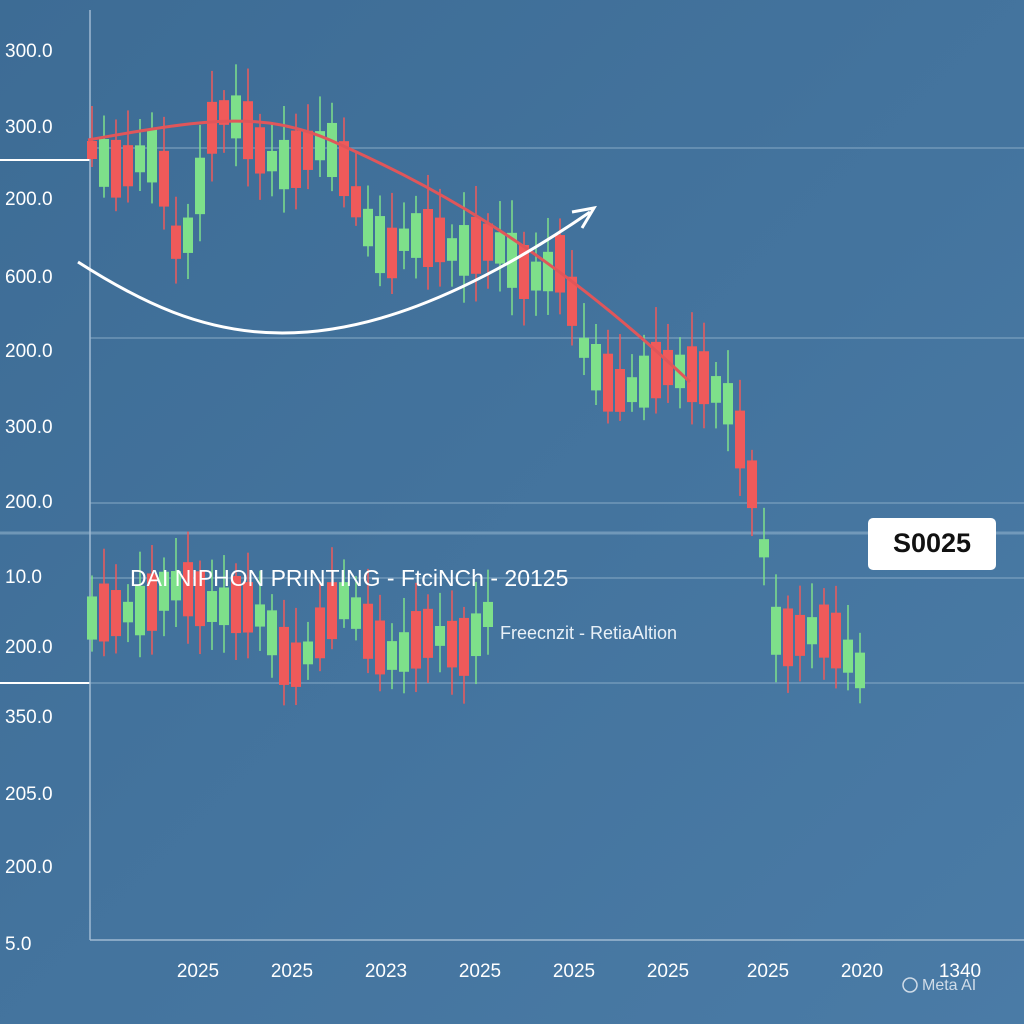 This screenshot has width=1024, height=1024. I want to click on chart-subtitle: Freecnzit - RetiaAltion, so click(588, 633).